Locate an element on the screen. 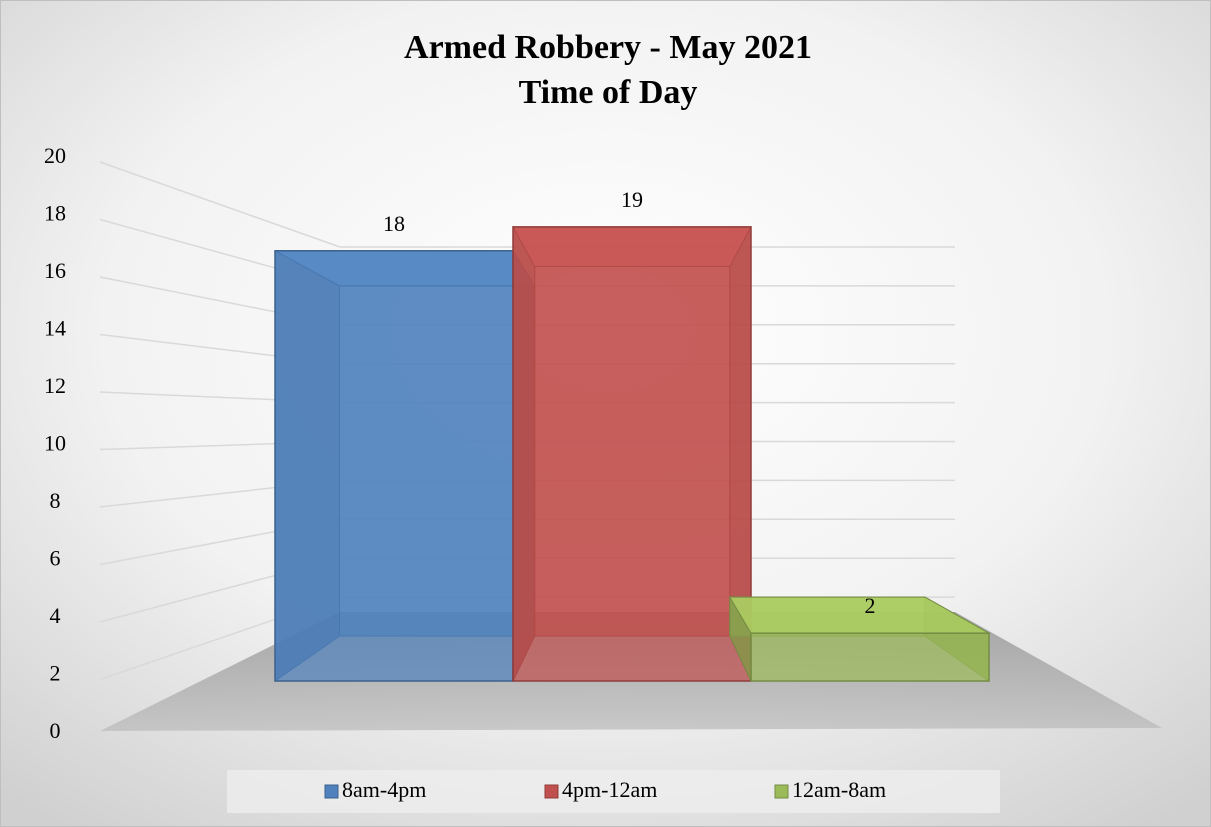  chart-subtitle: Time of Day is located at coordinates (608, 92).